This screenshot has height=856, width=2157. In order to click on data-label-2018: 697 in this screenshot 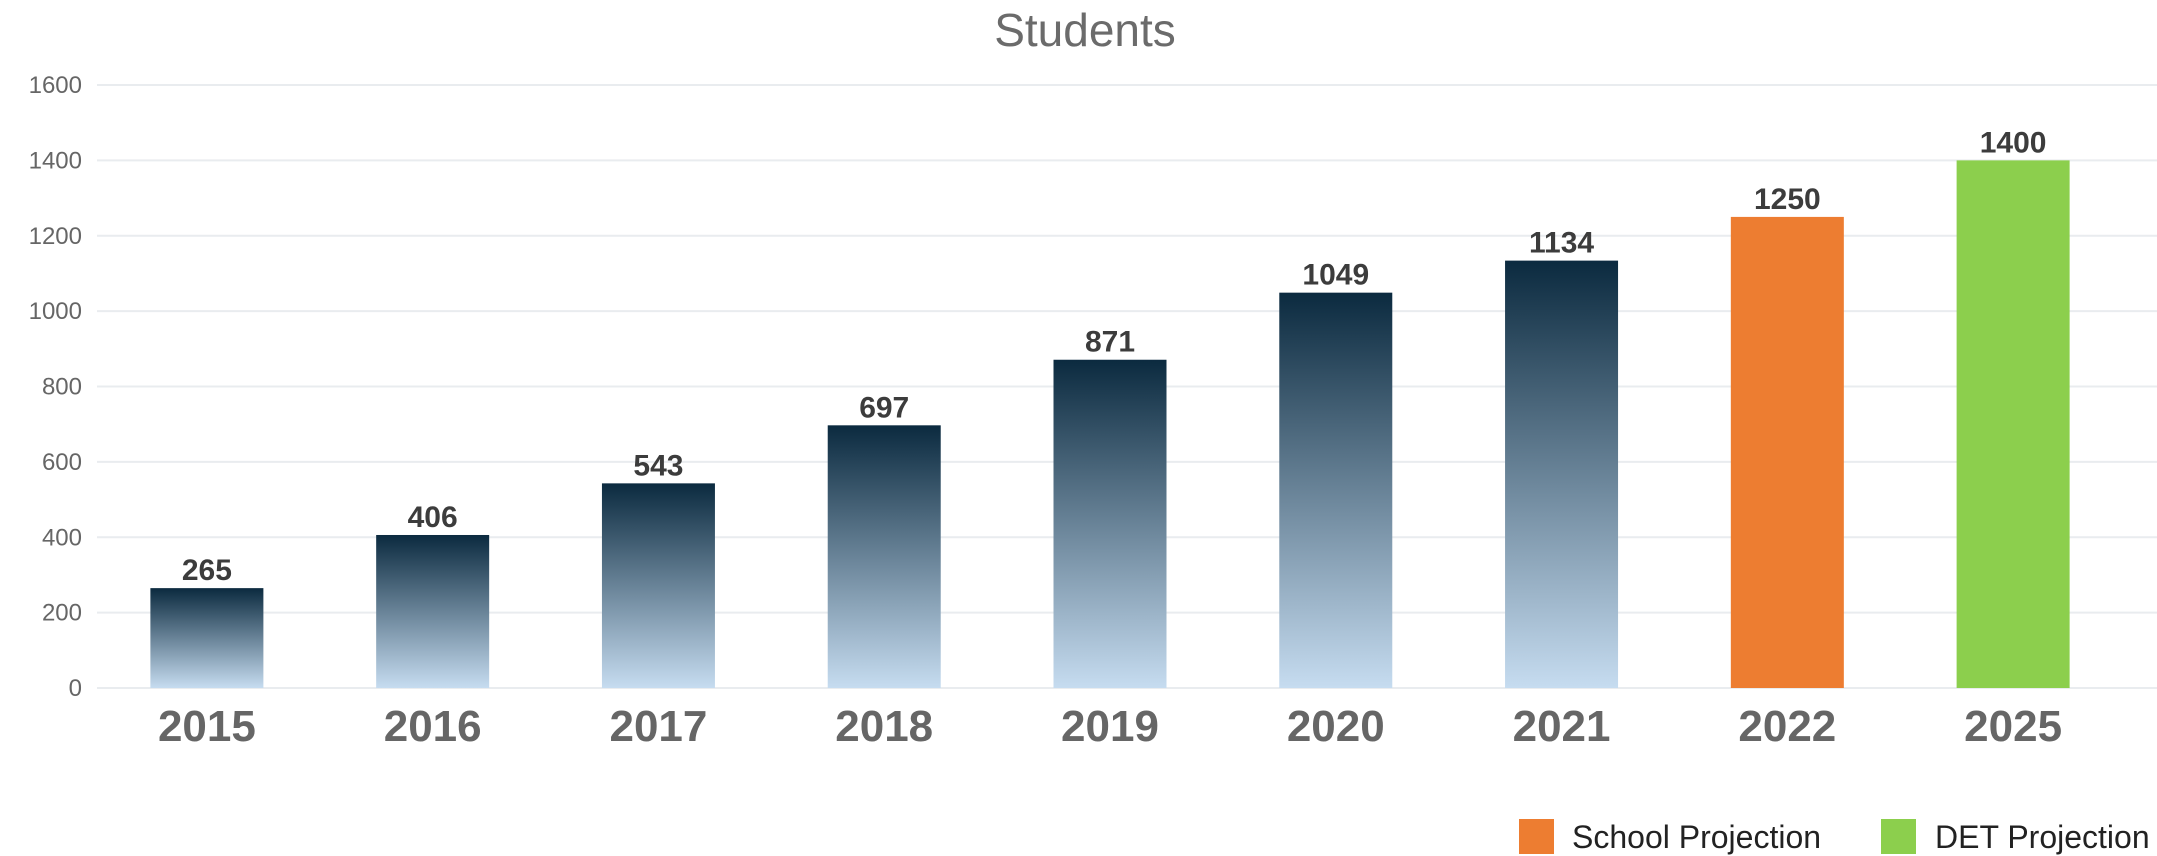, I will do `click(884, 407)`.